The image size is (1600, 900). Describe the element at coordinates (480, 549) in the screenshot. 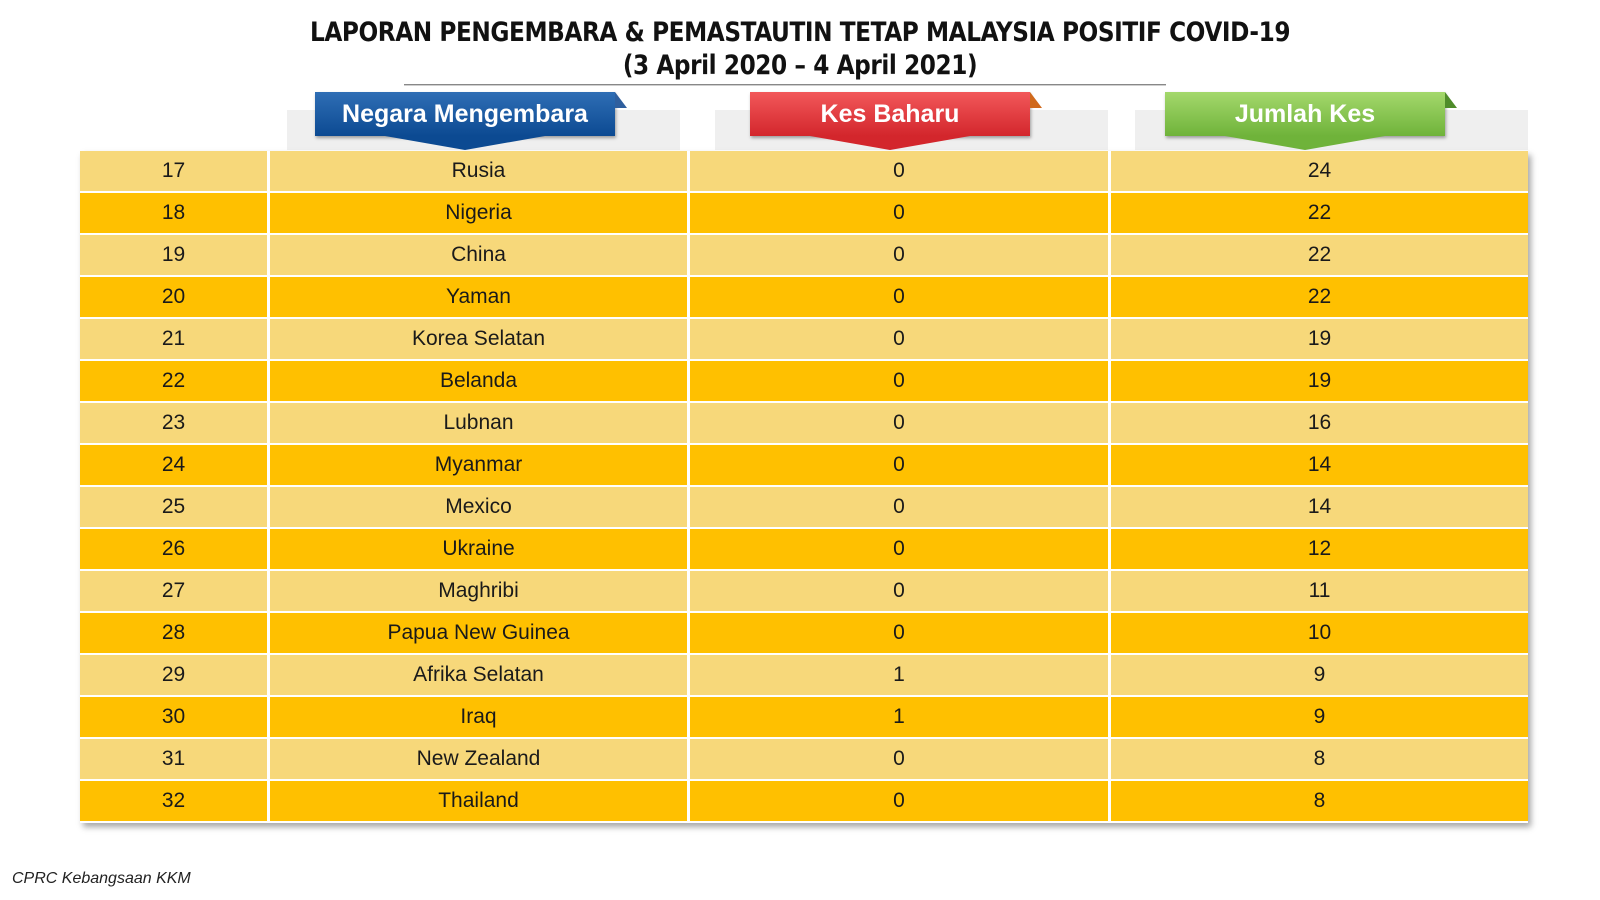

I see `country-cell: Ukraine` at that location.